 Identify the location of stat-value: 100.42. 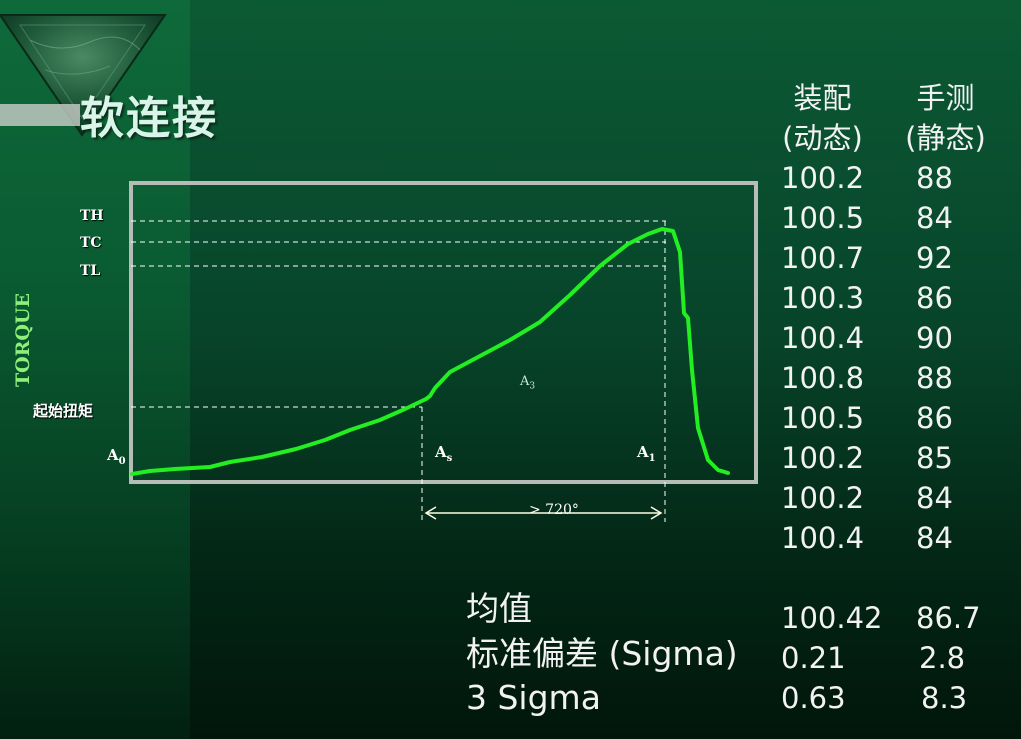
(832, 618).